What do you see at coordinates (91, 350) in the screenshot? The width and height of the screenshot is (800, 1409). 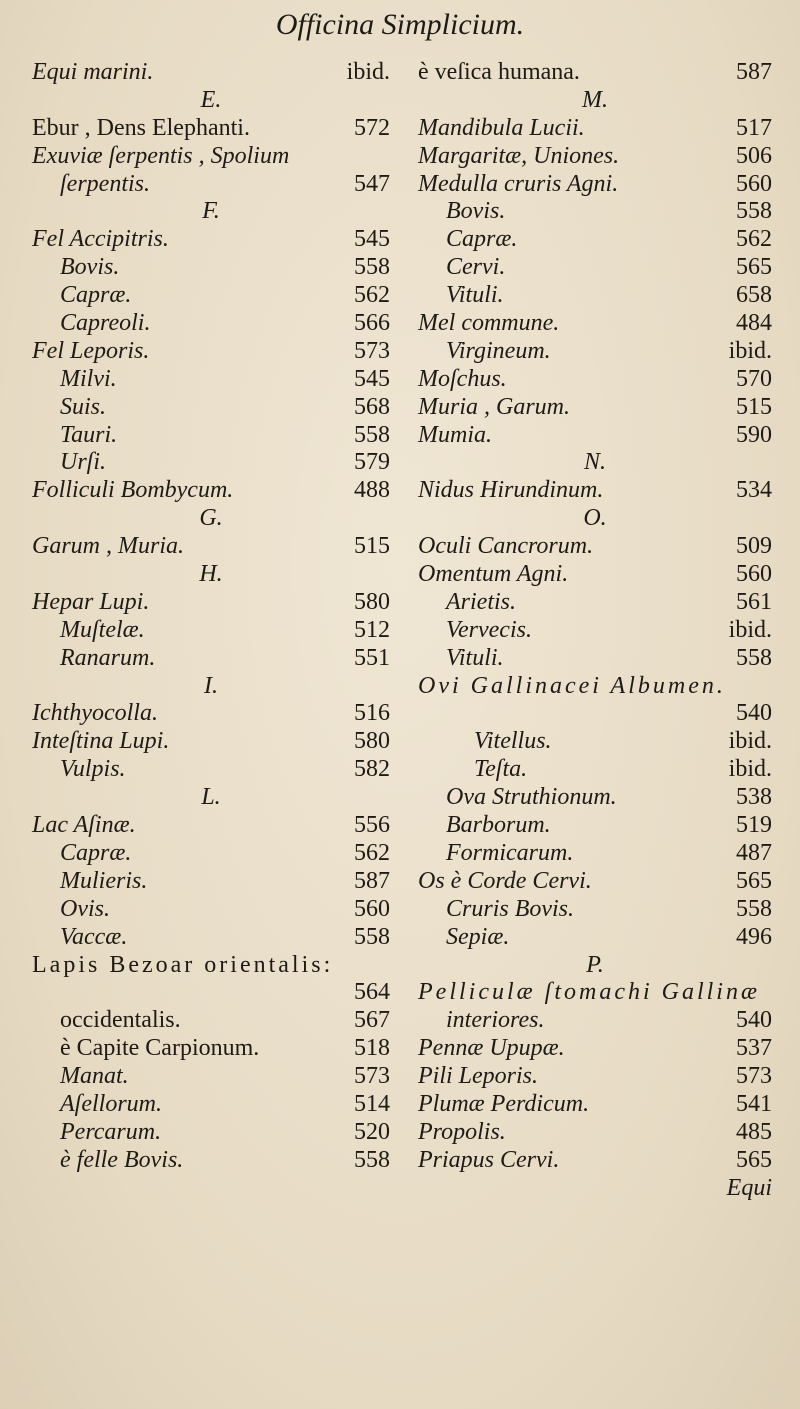 I see `entry-term: Fel Leporis.` at bounding box center [91, 350].